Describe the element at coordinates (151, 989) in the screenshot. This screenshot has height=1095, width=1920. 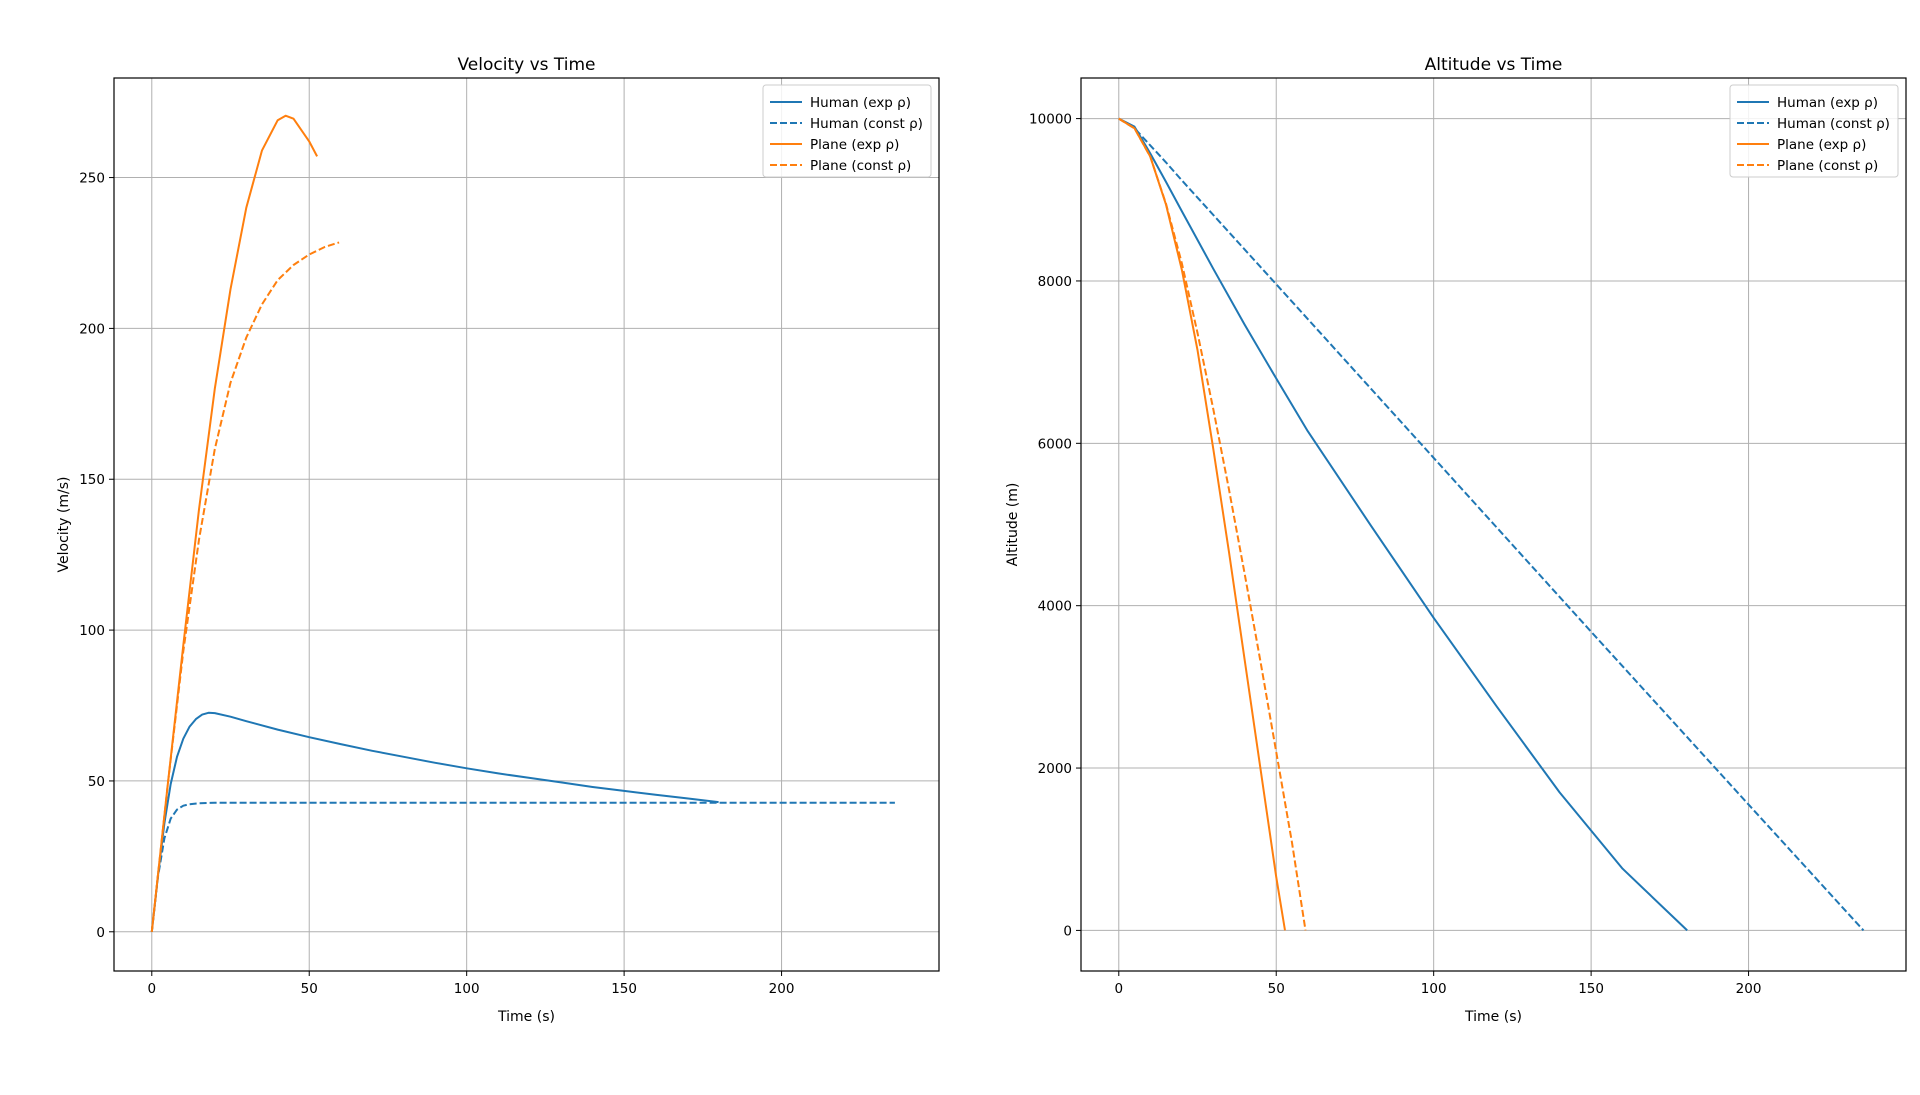
I see `velocity-x-tick-label: 0` at that location.